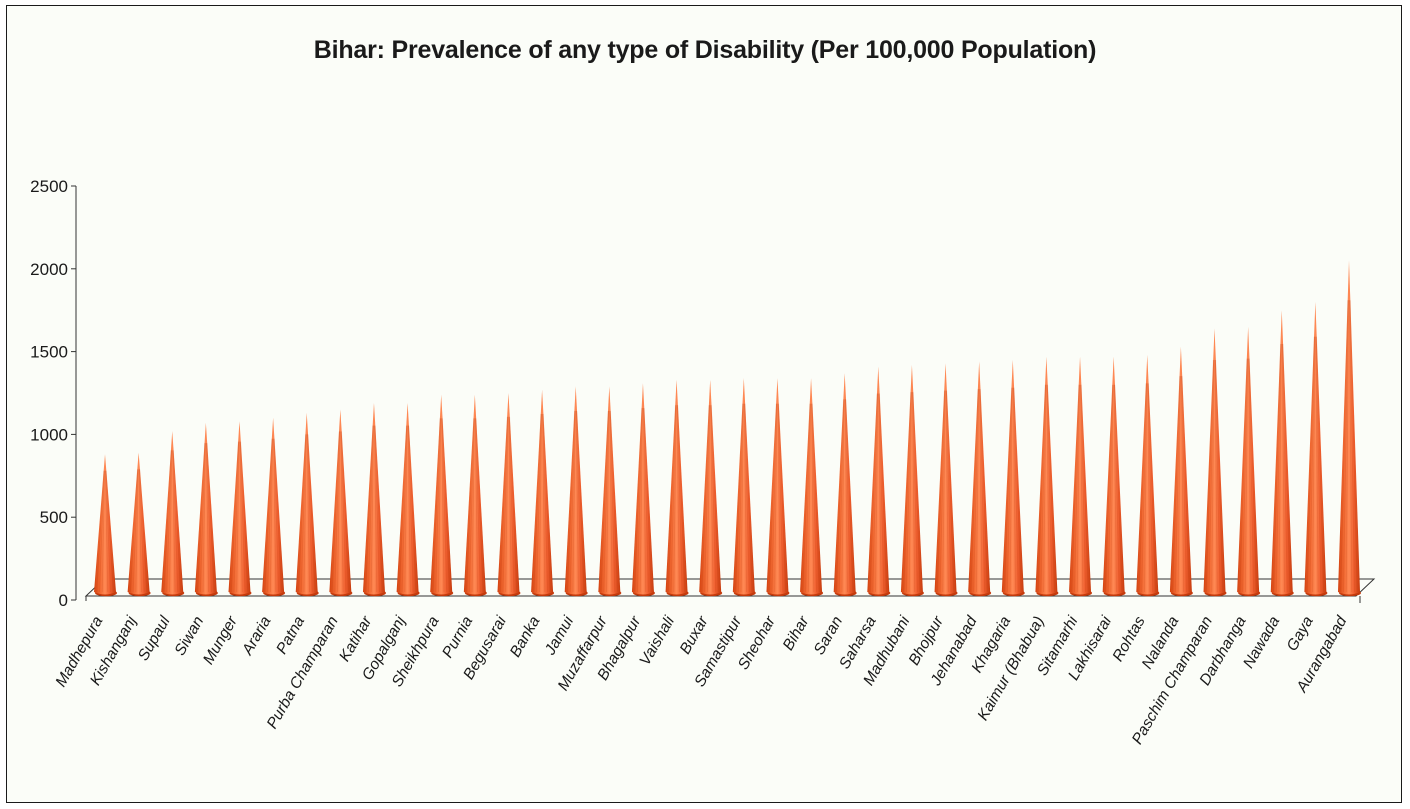 The width and height of the screenshot is (1410, 809). I want to click on x-tick-label: Banka, so click(525, 636).